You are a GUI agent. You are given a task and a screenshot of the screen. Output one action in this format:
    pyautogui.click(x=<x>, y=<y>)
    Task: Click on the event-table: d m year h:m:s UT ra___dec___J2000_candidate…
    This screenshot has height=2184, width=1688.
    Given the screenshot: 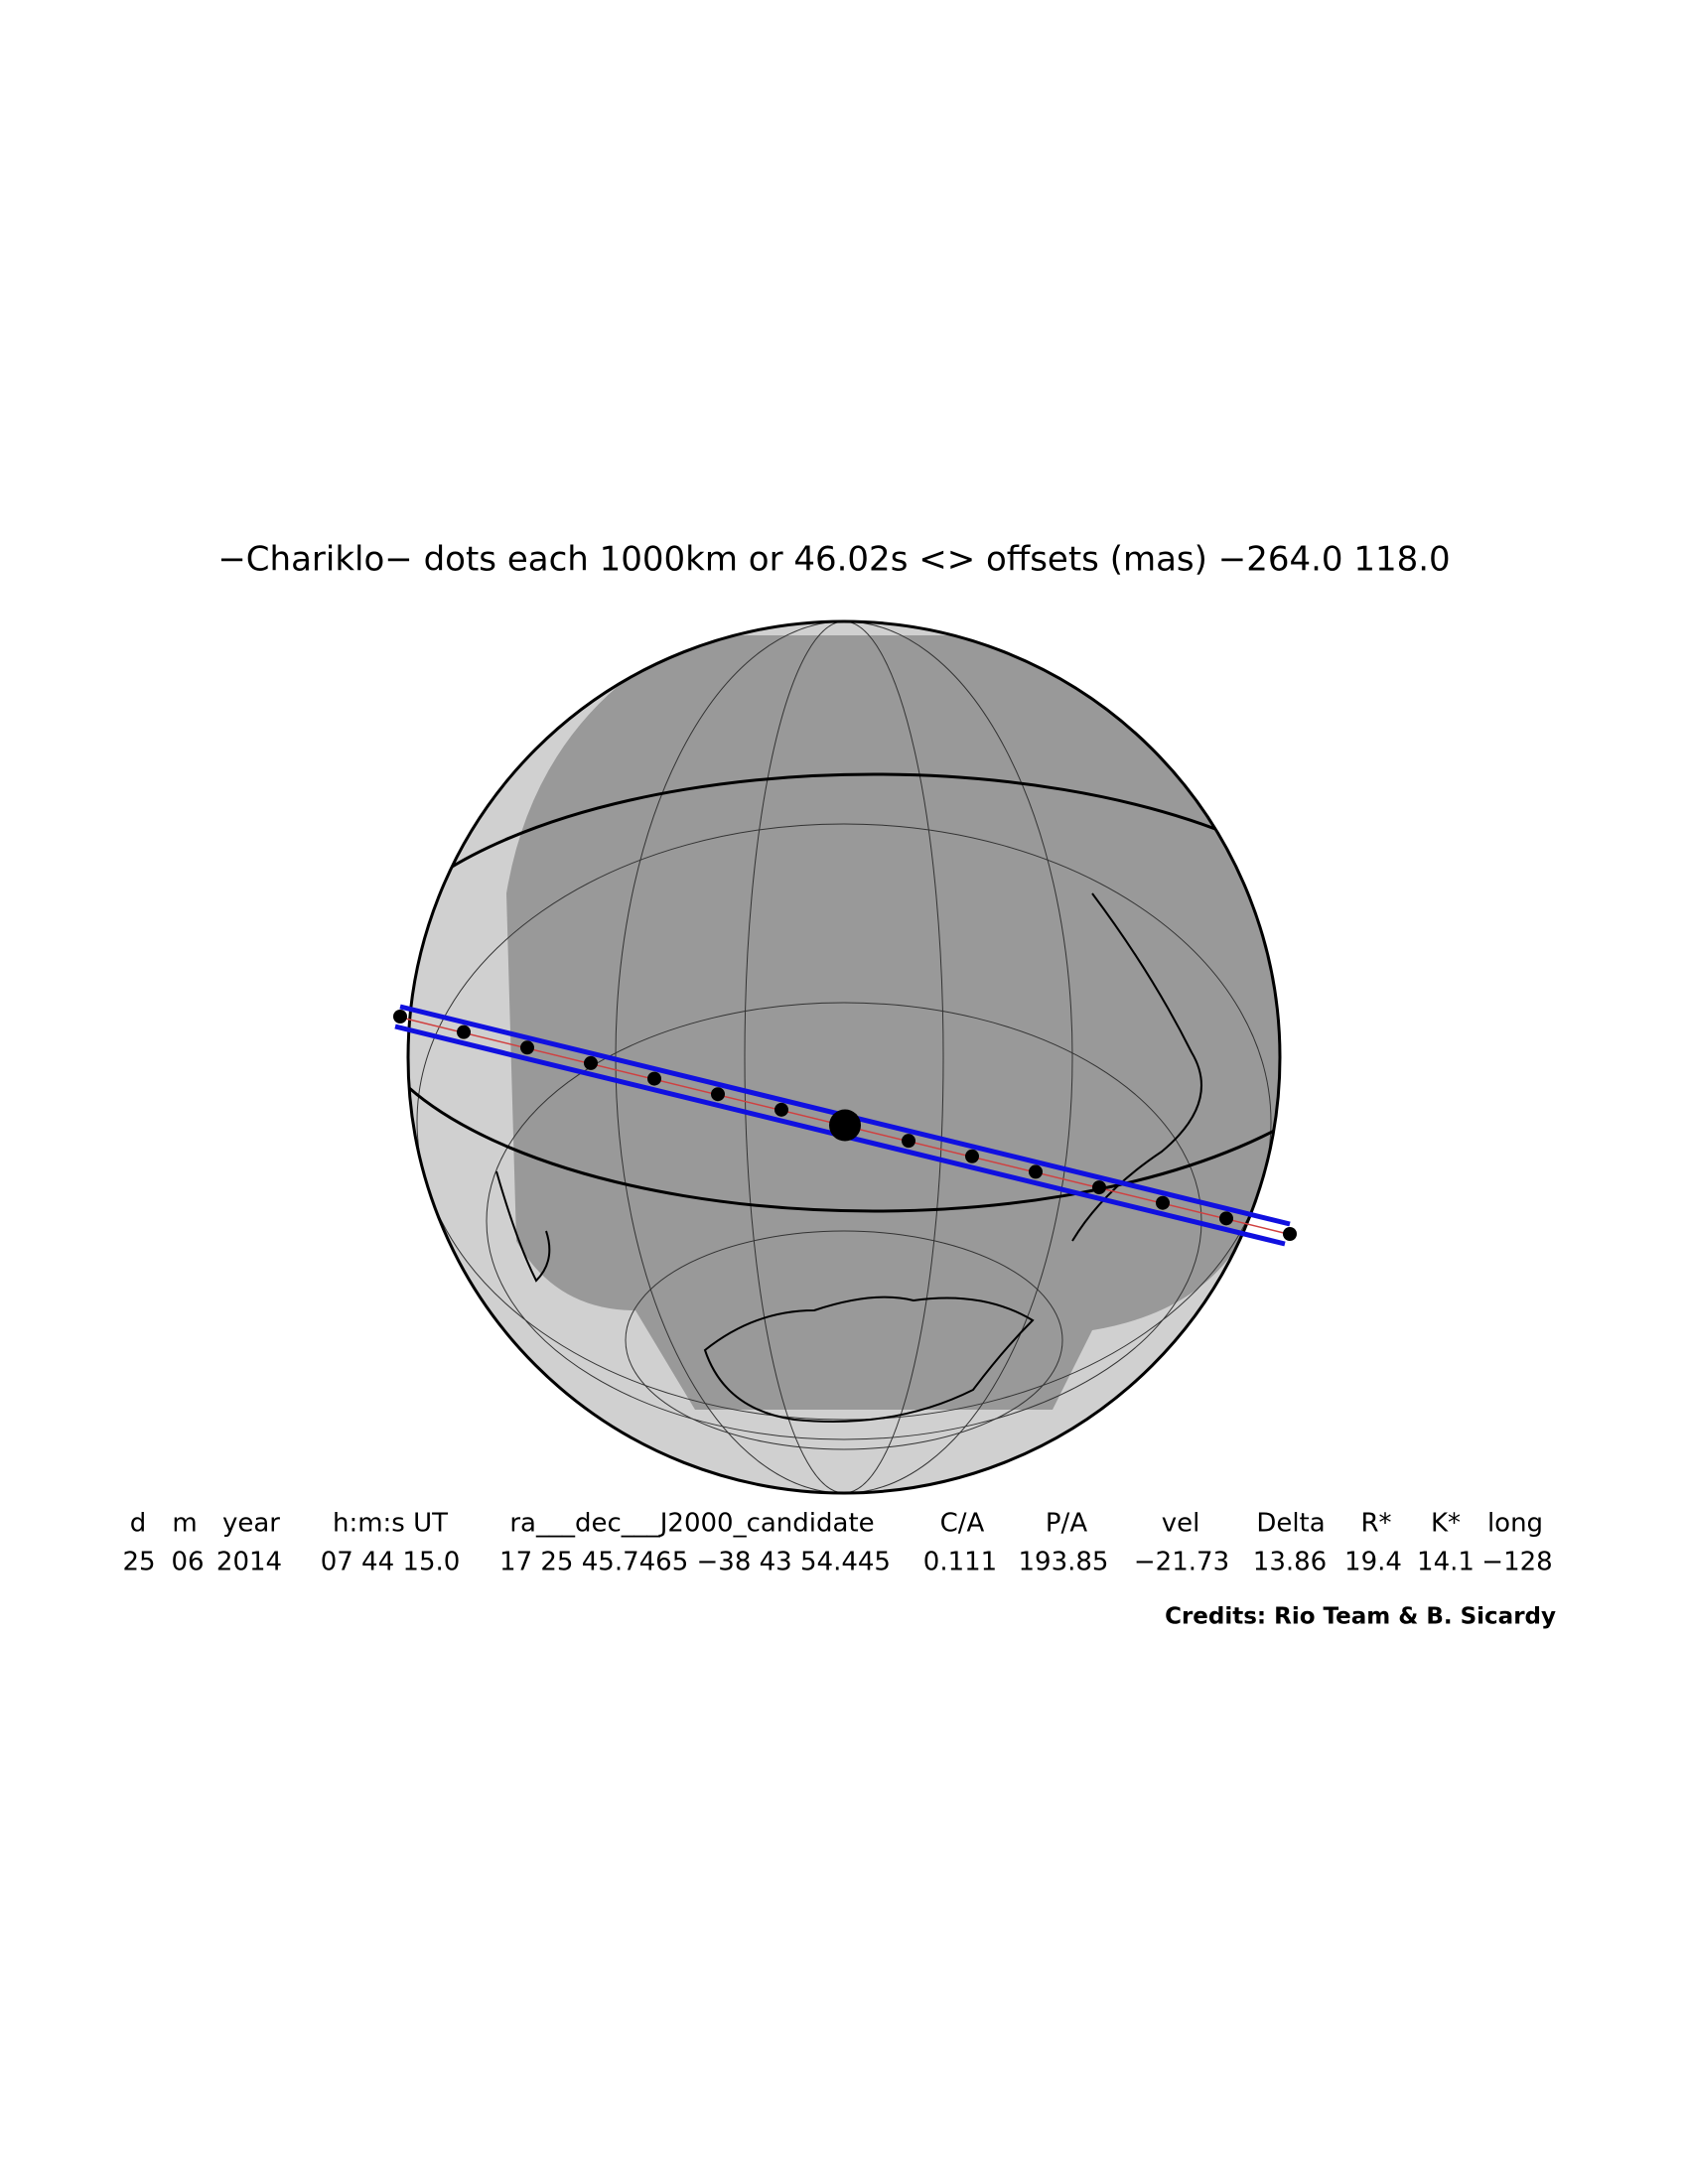 What is the action you would take?
    pyautogui.click(x=837, y=1543)
    